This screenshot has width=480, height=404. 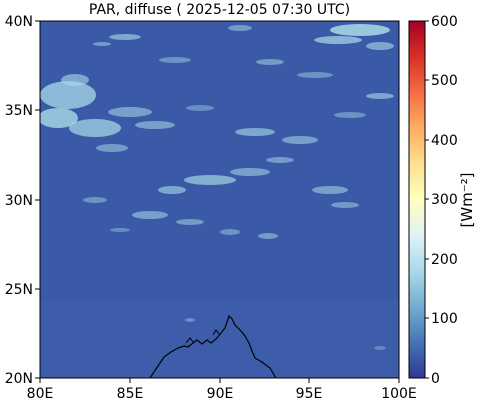 I want to click on colorbar-gradient, so click(x=417, y=199).